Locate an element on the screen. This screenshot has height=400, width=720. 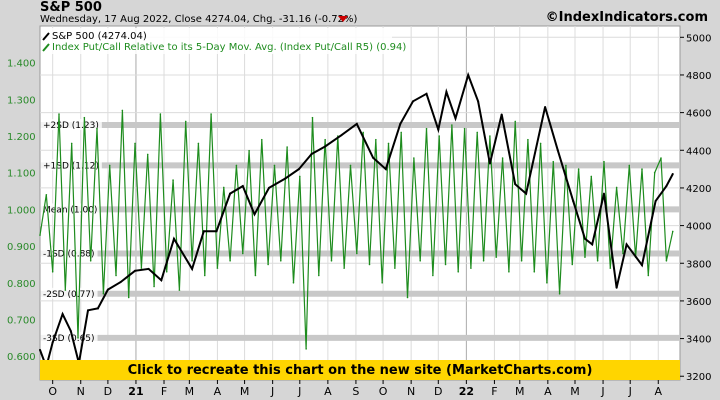
left-tick-label: 0.600 is located at coordinates (21, 357).